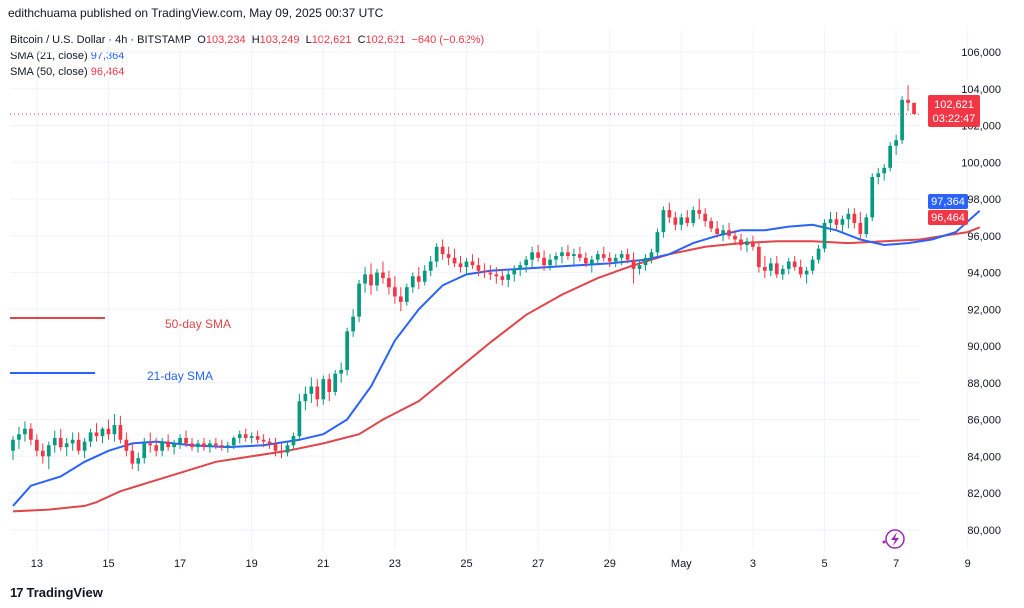 The height and width of the screenshot is (608, 1024). What do you see at coordinates (893, 539) in the screenshot?
I see `lightning-icon` at bounding box center [893, 539].